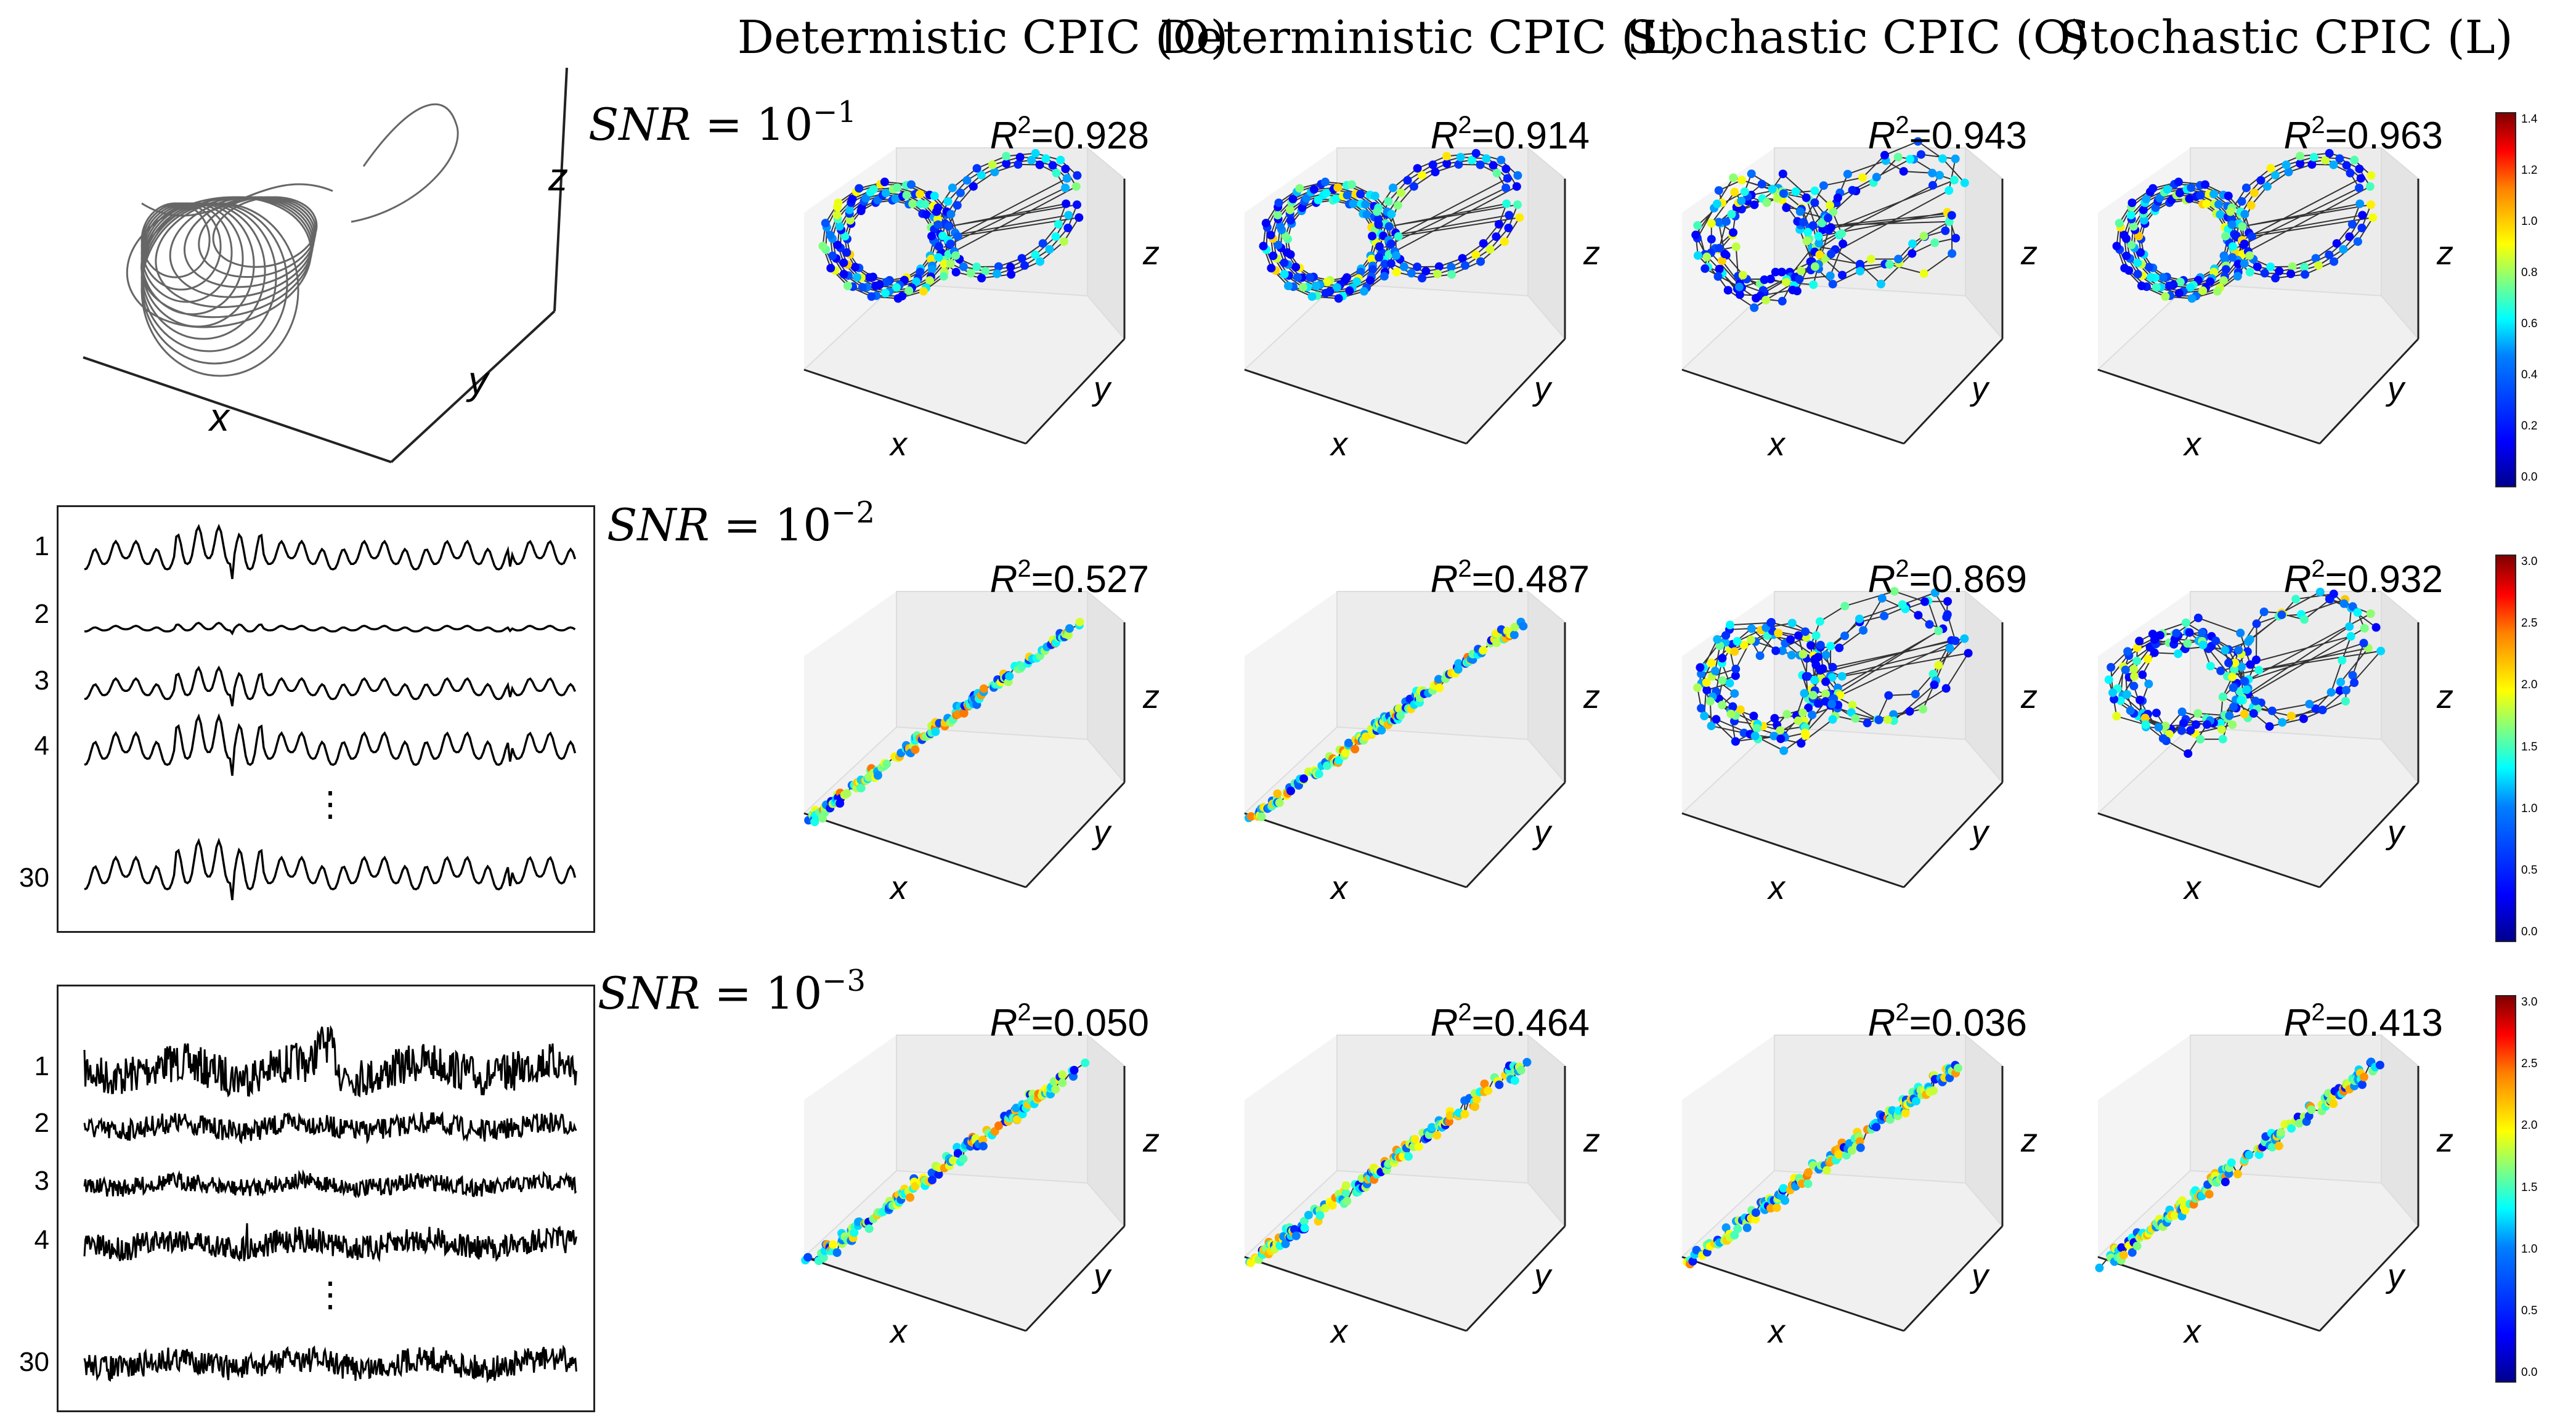 This screenshot has height=1427, width=2576. I want to click on ground-truth-attractor-plot, so click(325, 265).